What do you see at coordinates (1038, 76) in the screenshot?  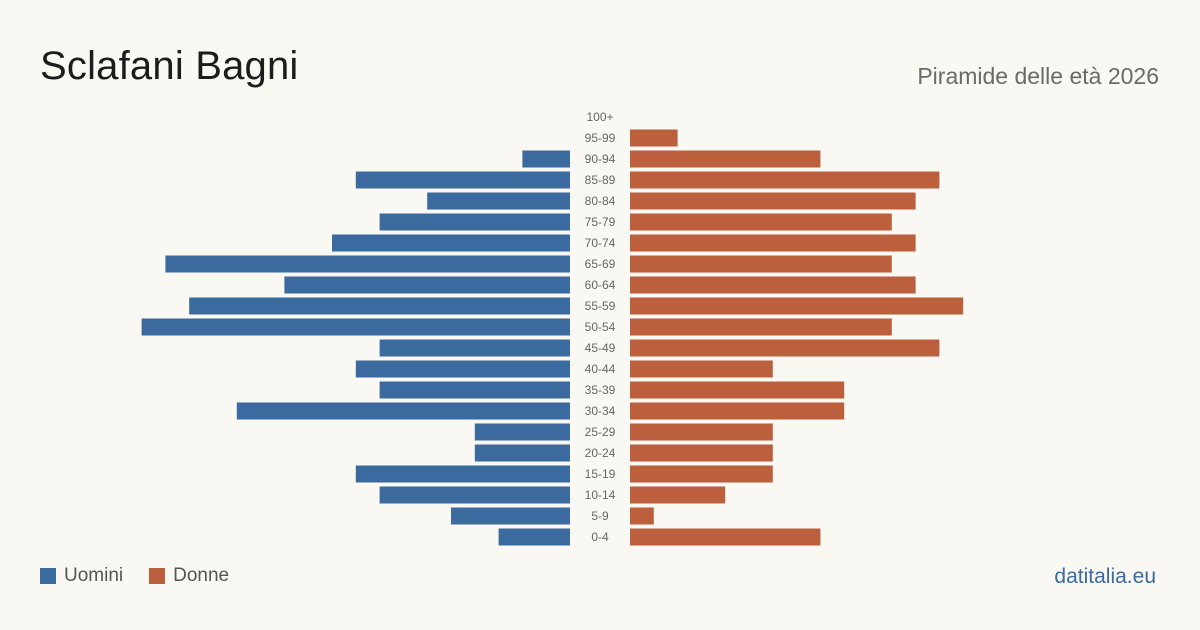 I see `chart-subtitle: Piramide delle età 2026` at bounding box center [1038, 76].